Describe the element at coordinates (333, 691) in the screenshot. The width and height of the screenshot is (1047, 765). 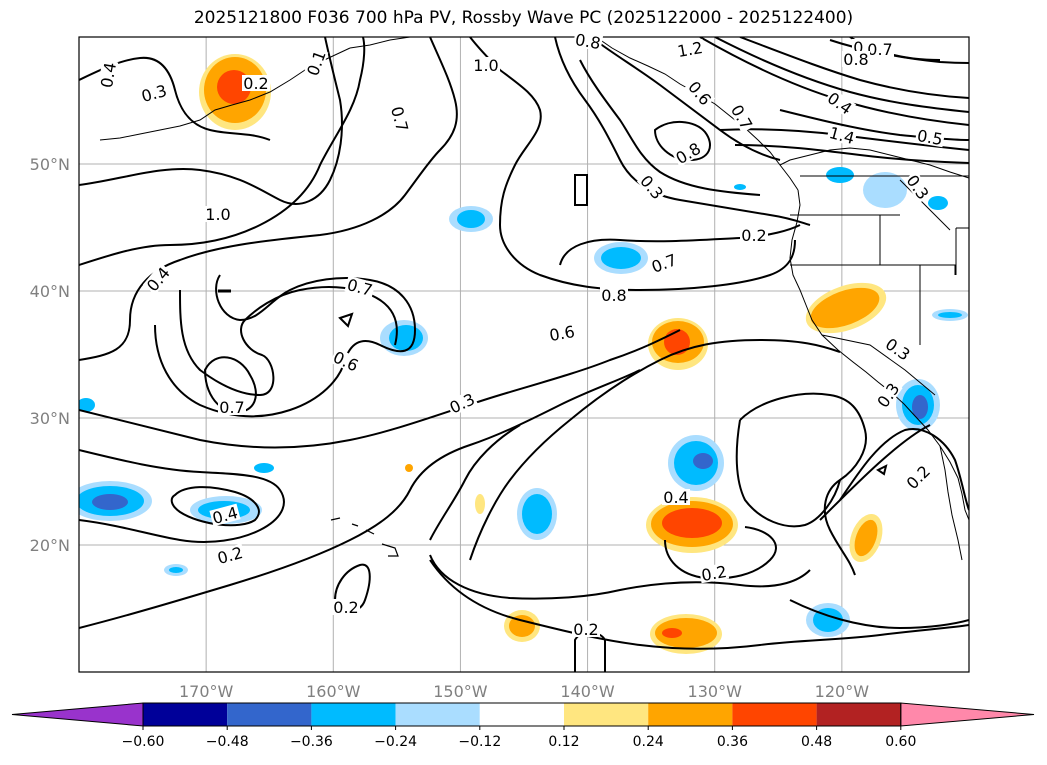
I see `lon-tick-label: 160°W` at that location.